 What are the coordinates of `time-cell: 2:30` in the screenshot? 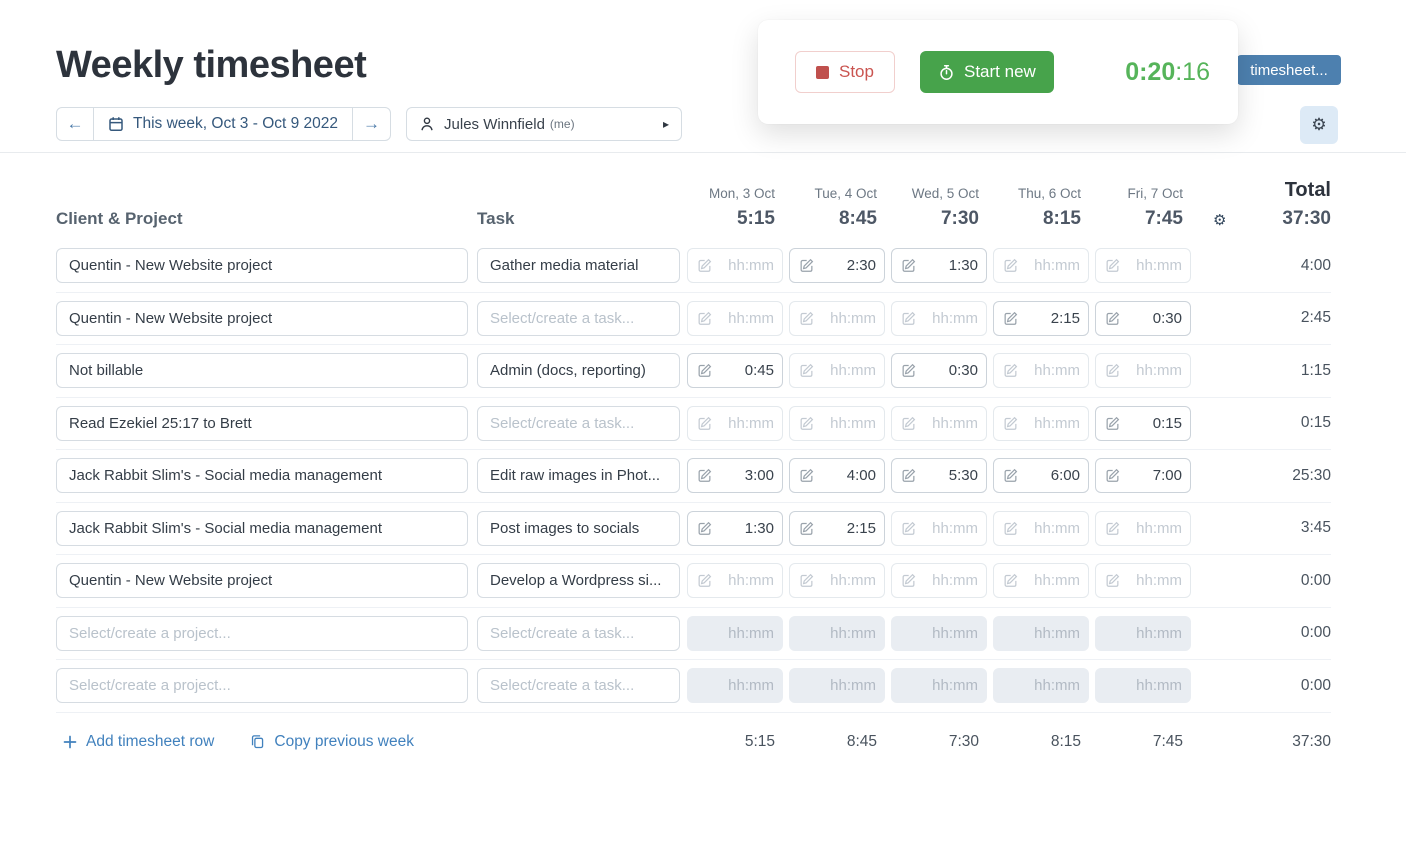 It's located at (837, 266).